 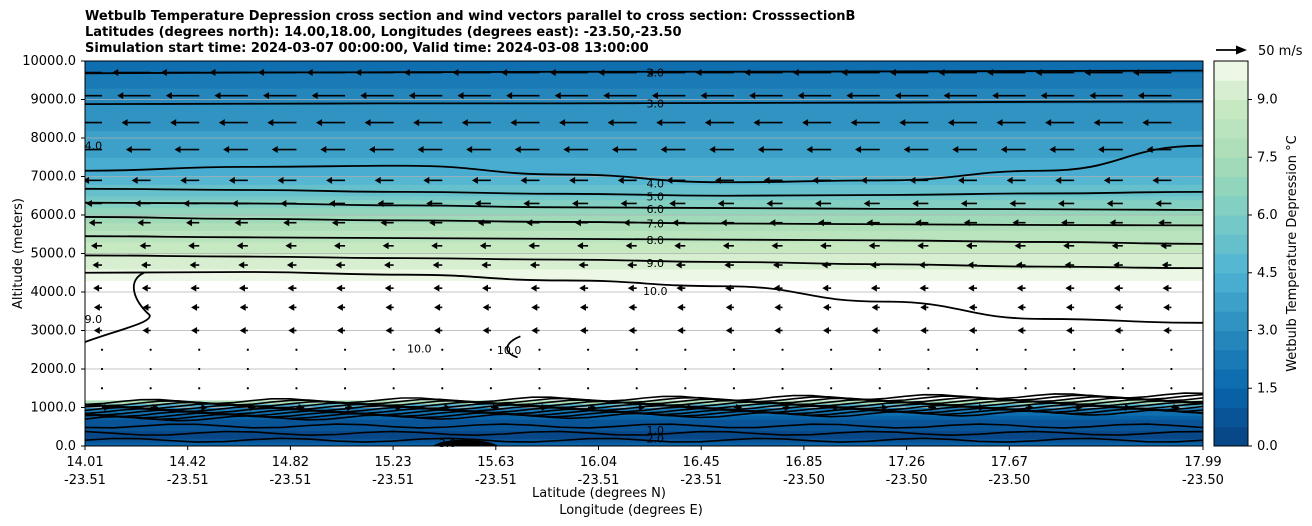 I want to click on contour-label: 3.0, so click(x=655, y=103).